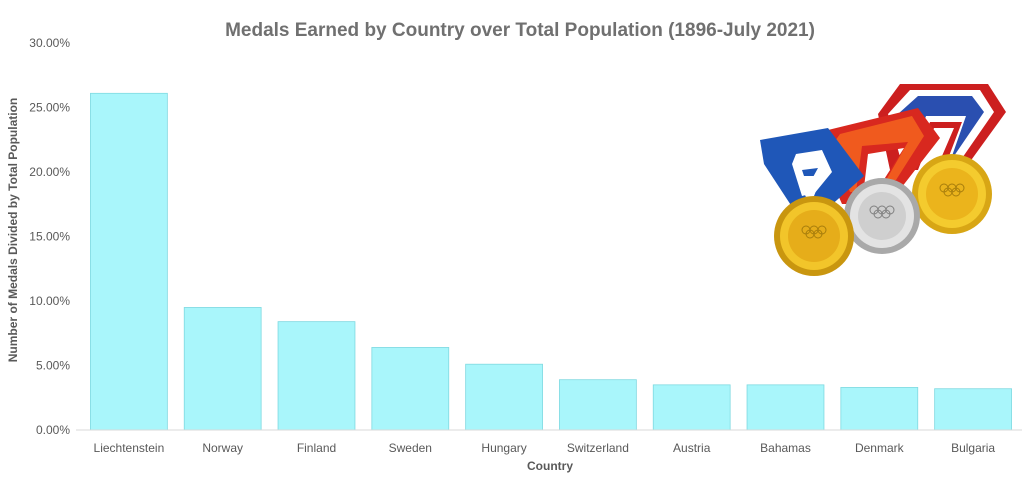  I want to click on y-tick-label: 20.00%, so click(49, 172).